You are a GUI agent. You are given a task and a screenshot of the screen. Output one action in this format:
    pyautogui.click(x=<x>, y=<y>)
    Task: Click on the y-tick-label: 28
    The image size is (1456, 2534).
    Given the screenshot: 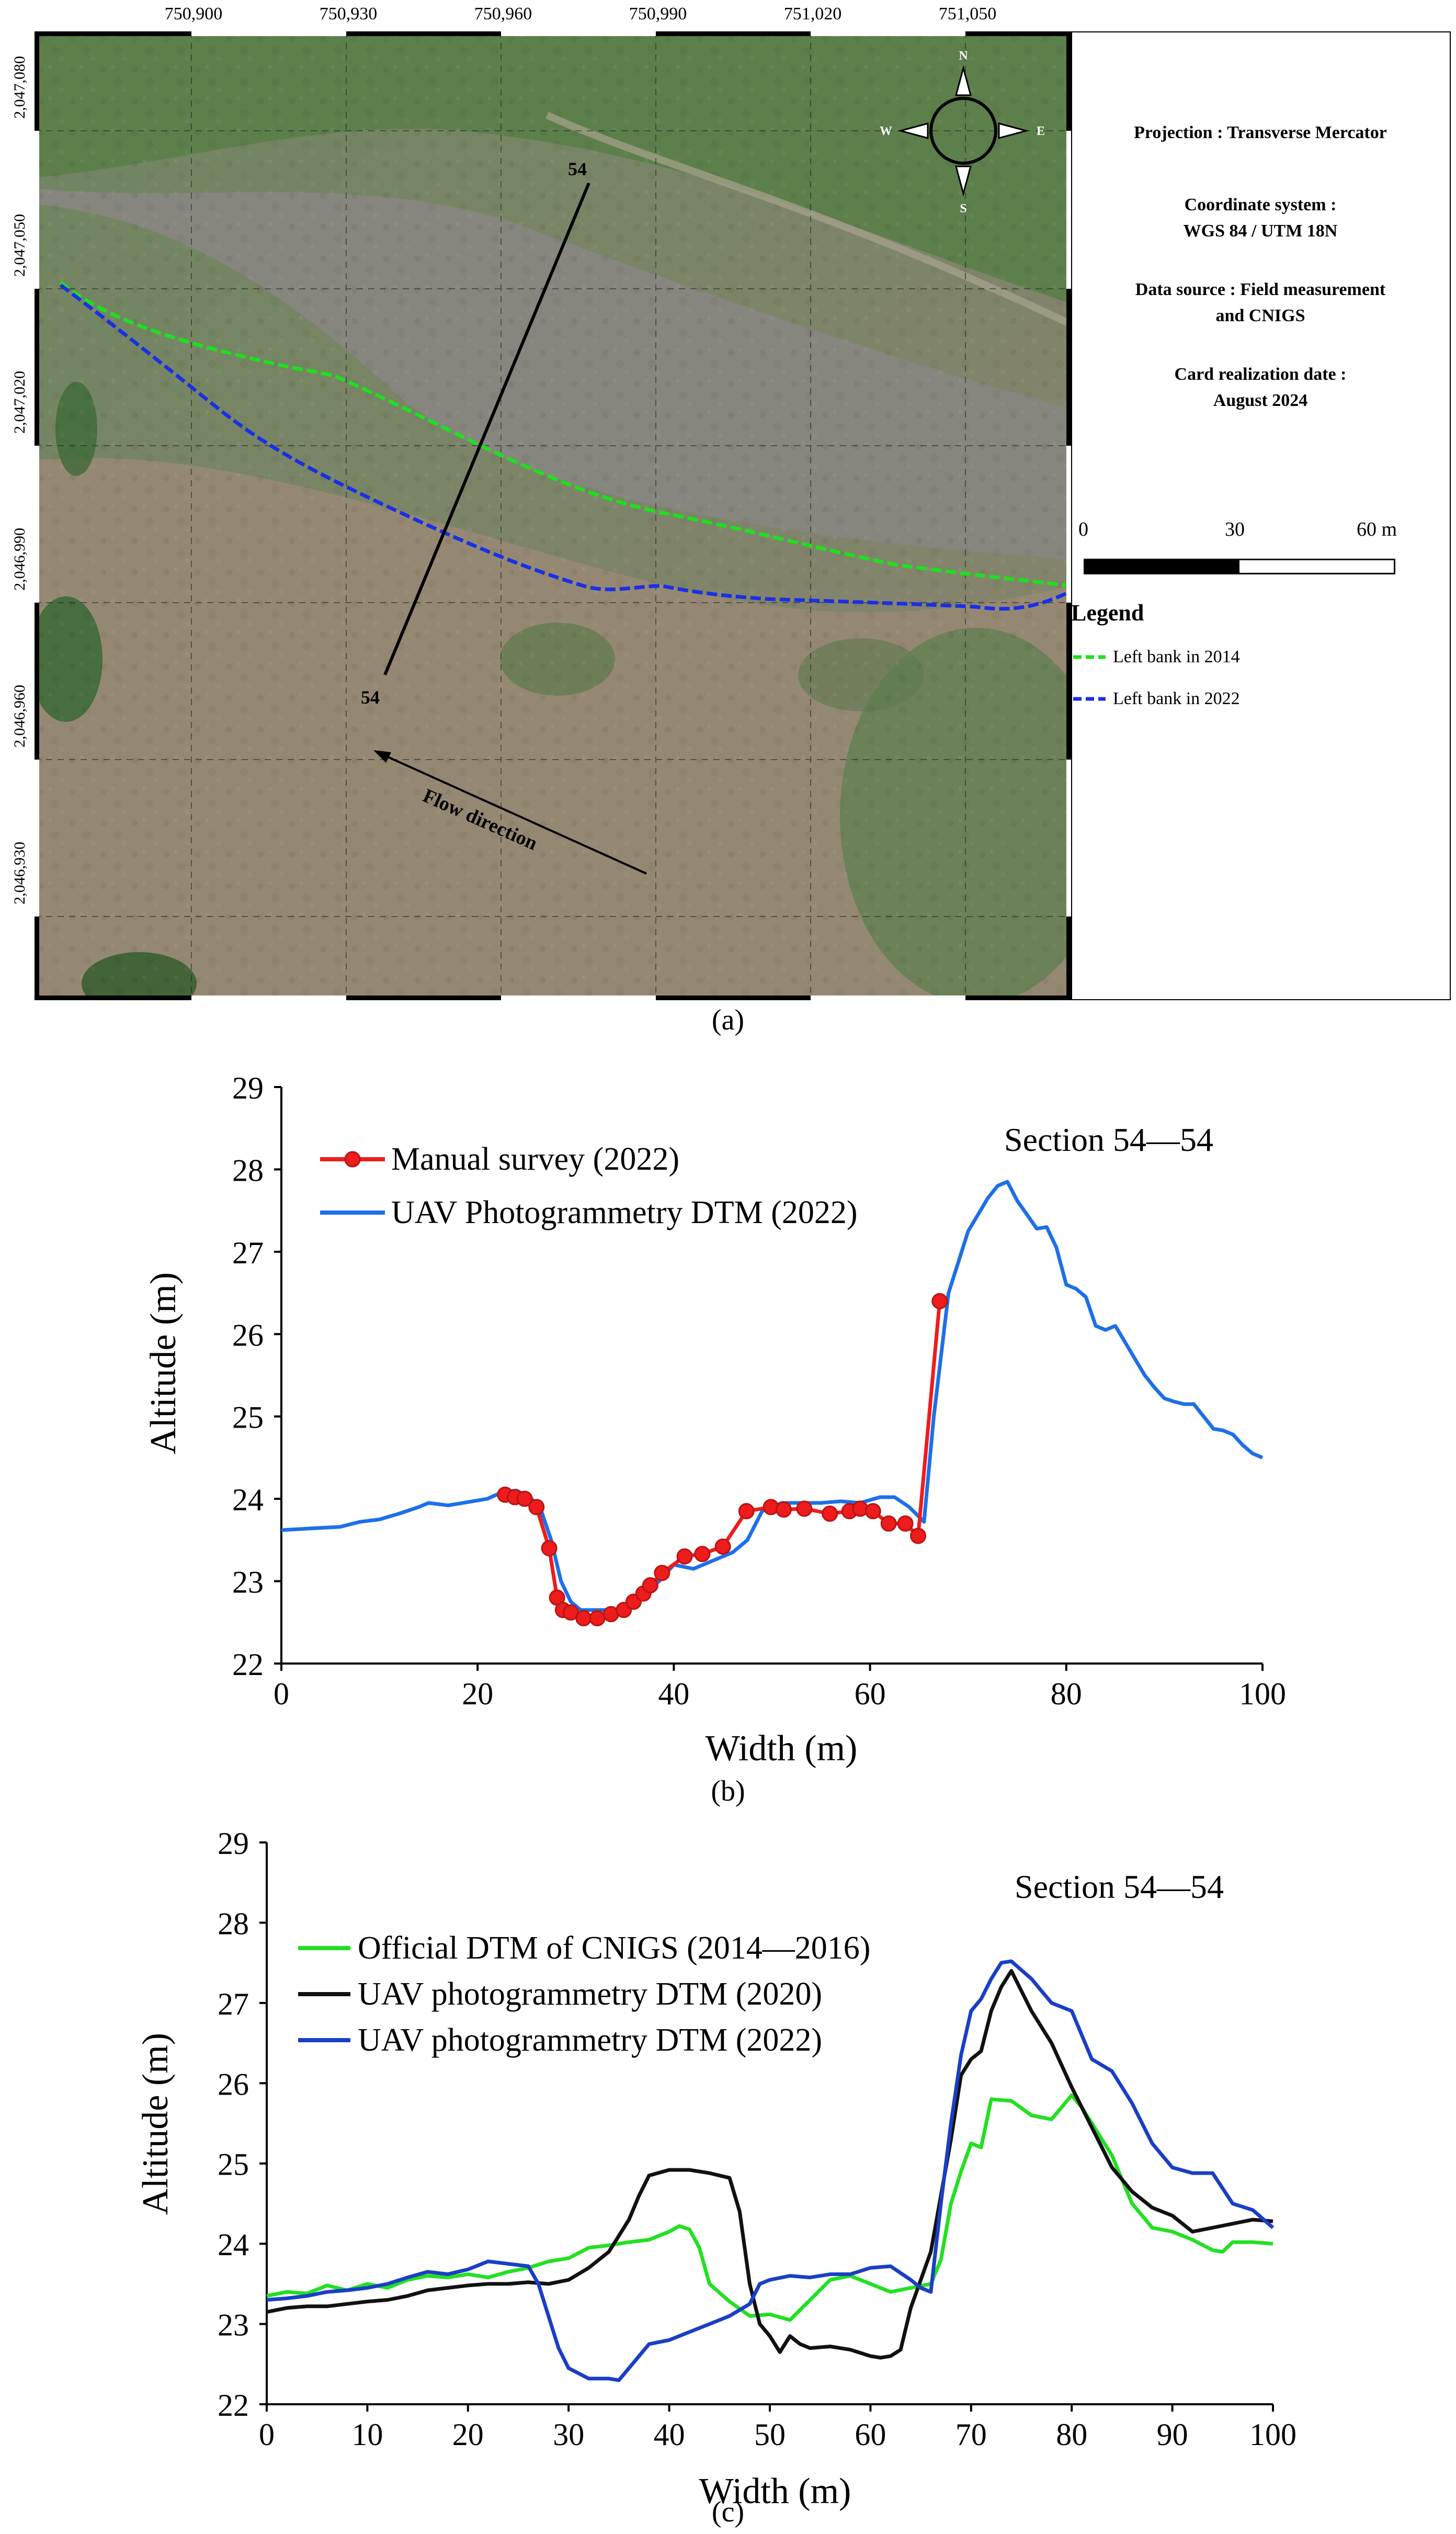 What is the action you would take?
    pyautogui.click(x=233, y=1923)
    